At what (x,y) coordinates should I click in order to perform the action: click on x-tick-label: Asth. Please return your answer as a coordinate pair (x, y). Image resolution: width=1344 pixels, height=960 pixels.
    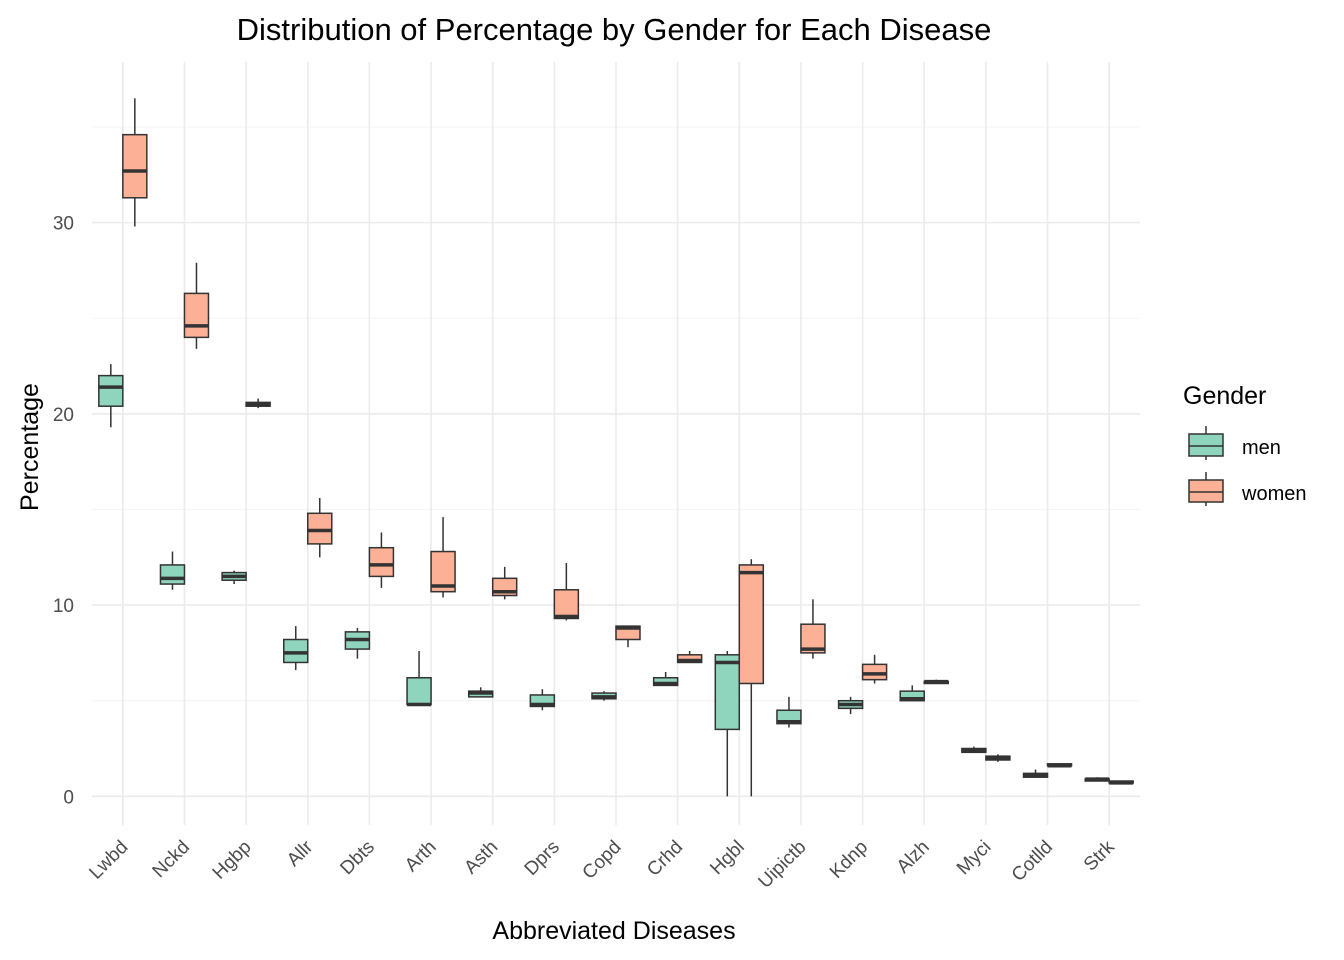
    Looking at the image, I should click on (482, 858).